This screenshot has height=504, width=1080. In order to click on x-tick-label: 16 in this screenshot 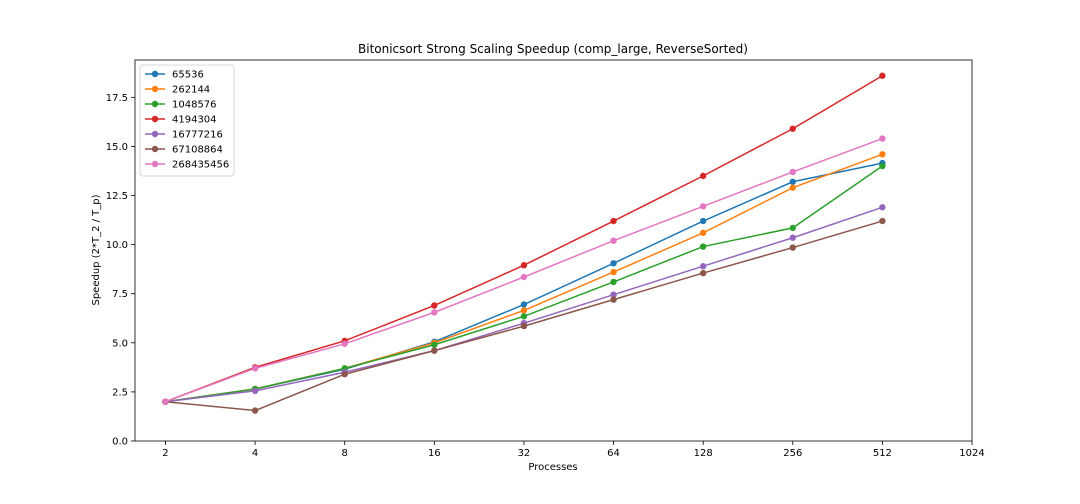, I will do `click(434, 453)`.